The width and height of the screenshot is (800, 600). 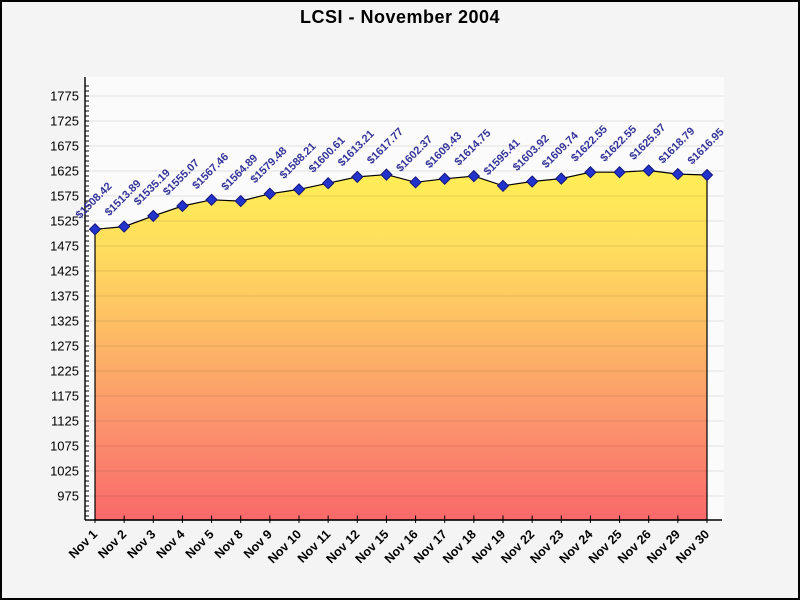 What do you see at coordinates (64, 221) in the screenshot?
I see `y-tick-label: 1525` at bounding box center [64, 221].